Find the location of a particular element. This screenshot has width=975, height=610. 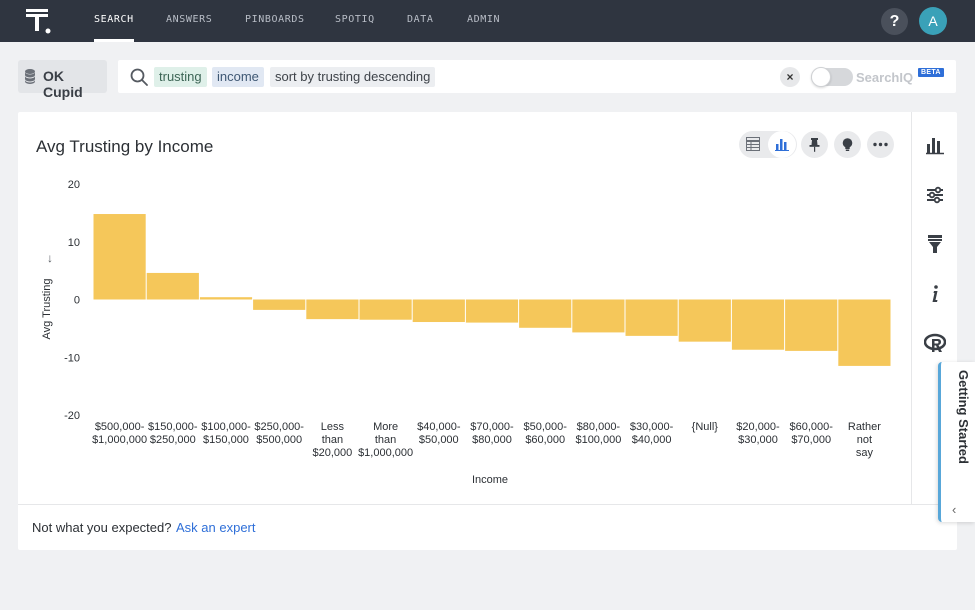

nav-answers: ANSWERS is located at coordinates (189, 19).